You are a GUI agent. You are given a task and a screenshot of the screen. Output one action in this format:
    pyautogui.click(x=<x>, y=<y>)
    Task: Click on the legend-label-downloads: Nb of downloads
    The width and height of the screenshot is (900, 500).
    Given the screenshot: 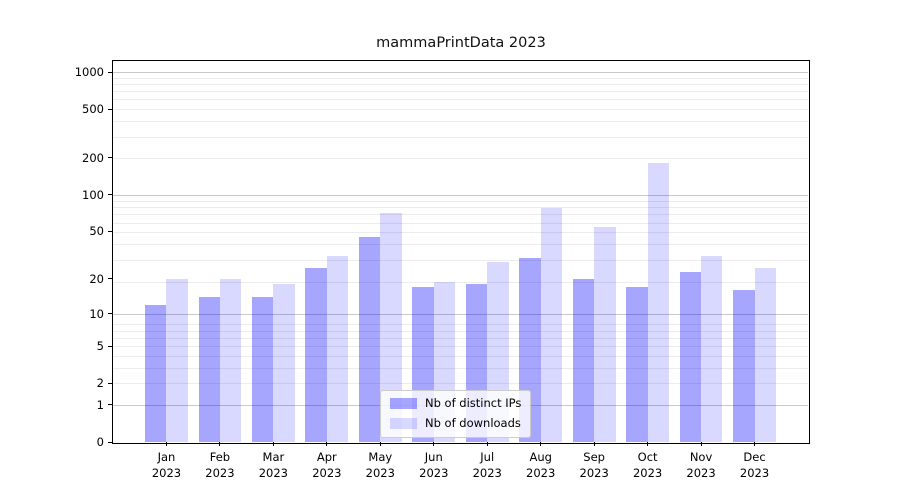 What is the action you would take?
    pyautogui.click(x=473, y=423)
    